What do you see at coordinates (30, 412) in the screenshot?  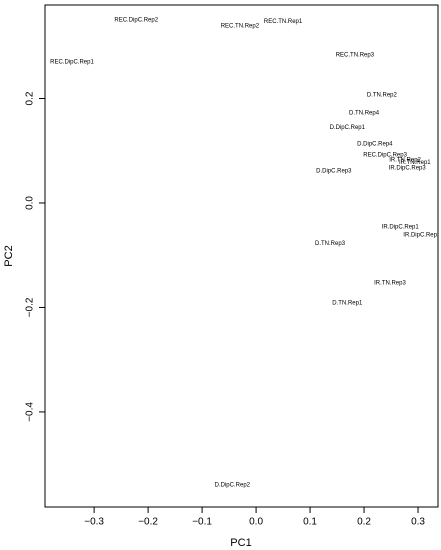 I see `y-tick-label: −0.4` at bounding box center [30, 412].